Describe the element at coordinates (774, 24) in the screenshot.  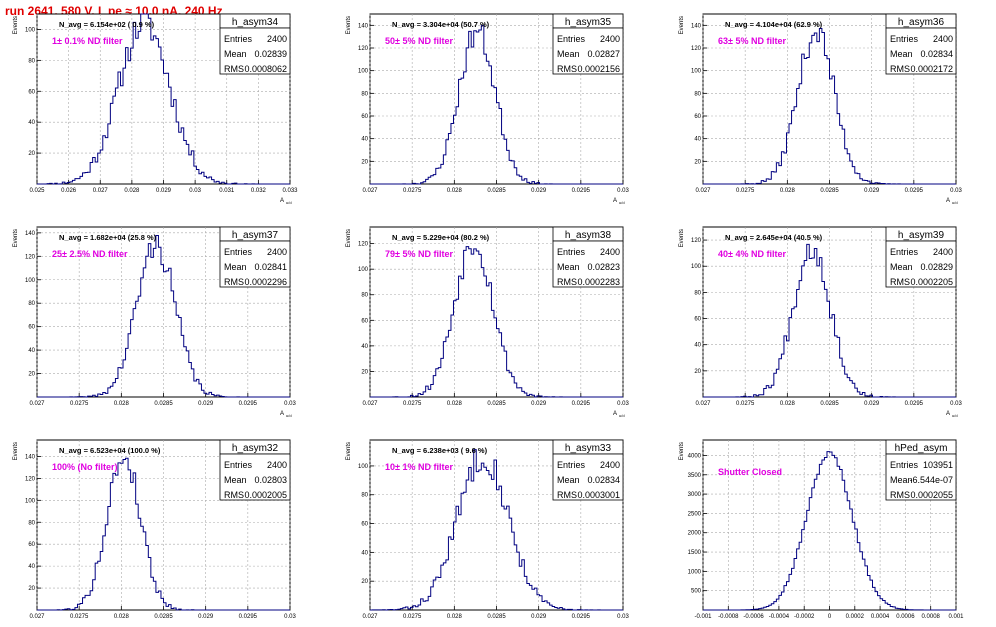
I see `navg-label: N_avg = 4.104e+04 (62.9 %)` at that location.